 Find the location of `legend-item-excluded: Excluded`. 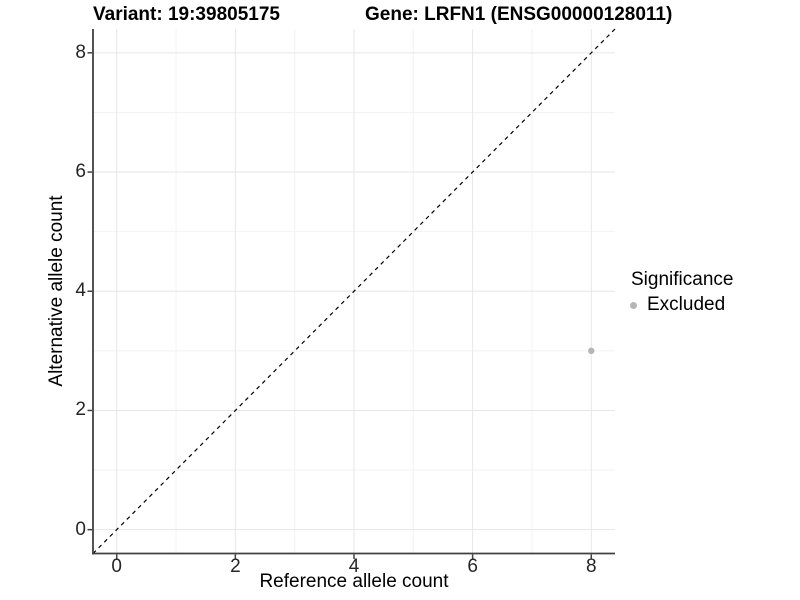

legend-item-excluded: Excluded is located at coordinates (679, 305).